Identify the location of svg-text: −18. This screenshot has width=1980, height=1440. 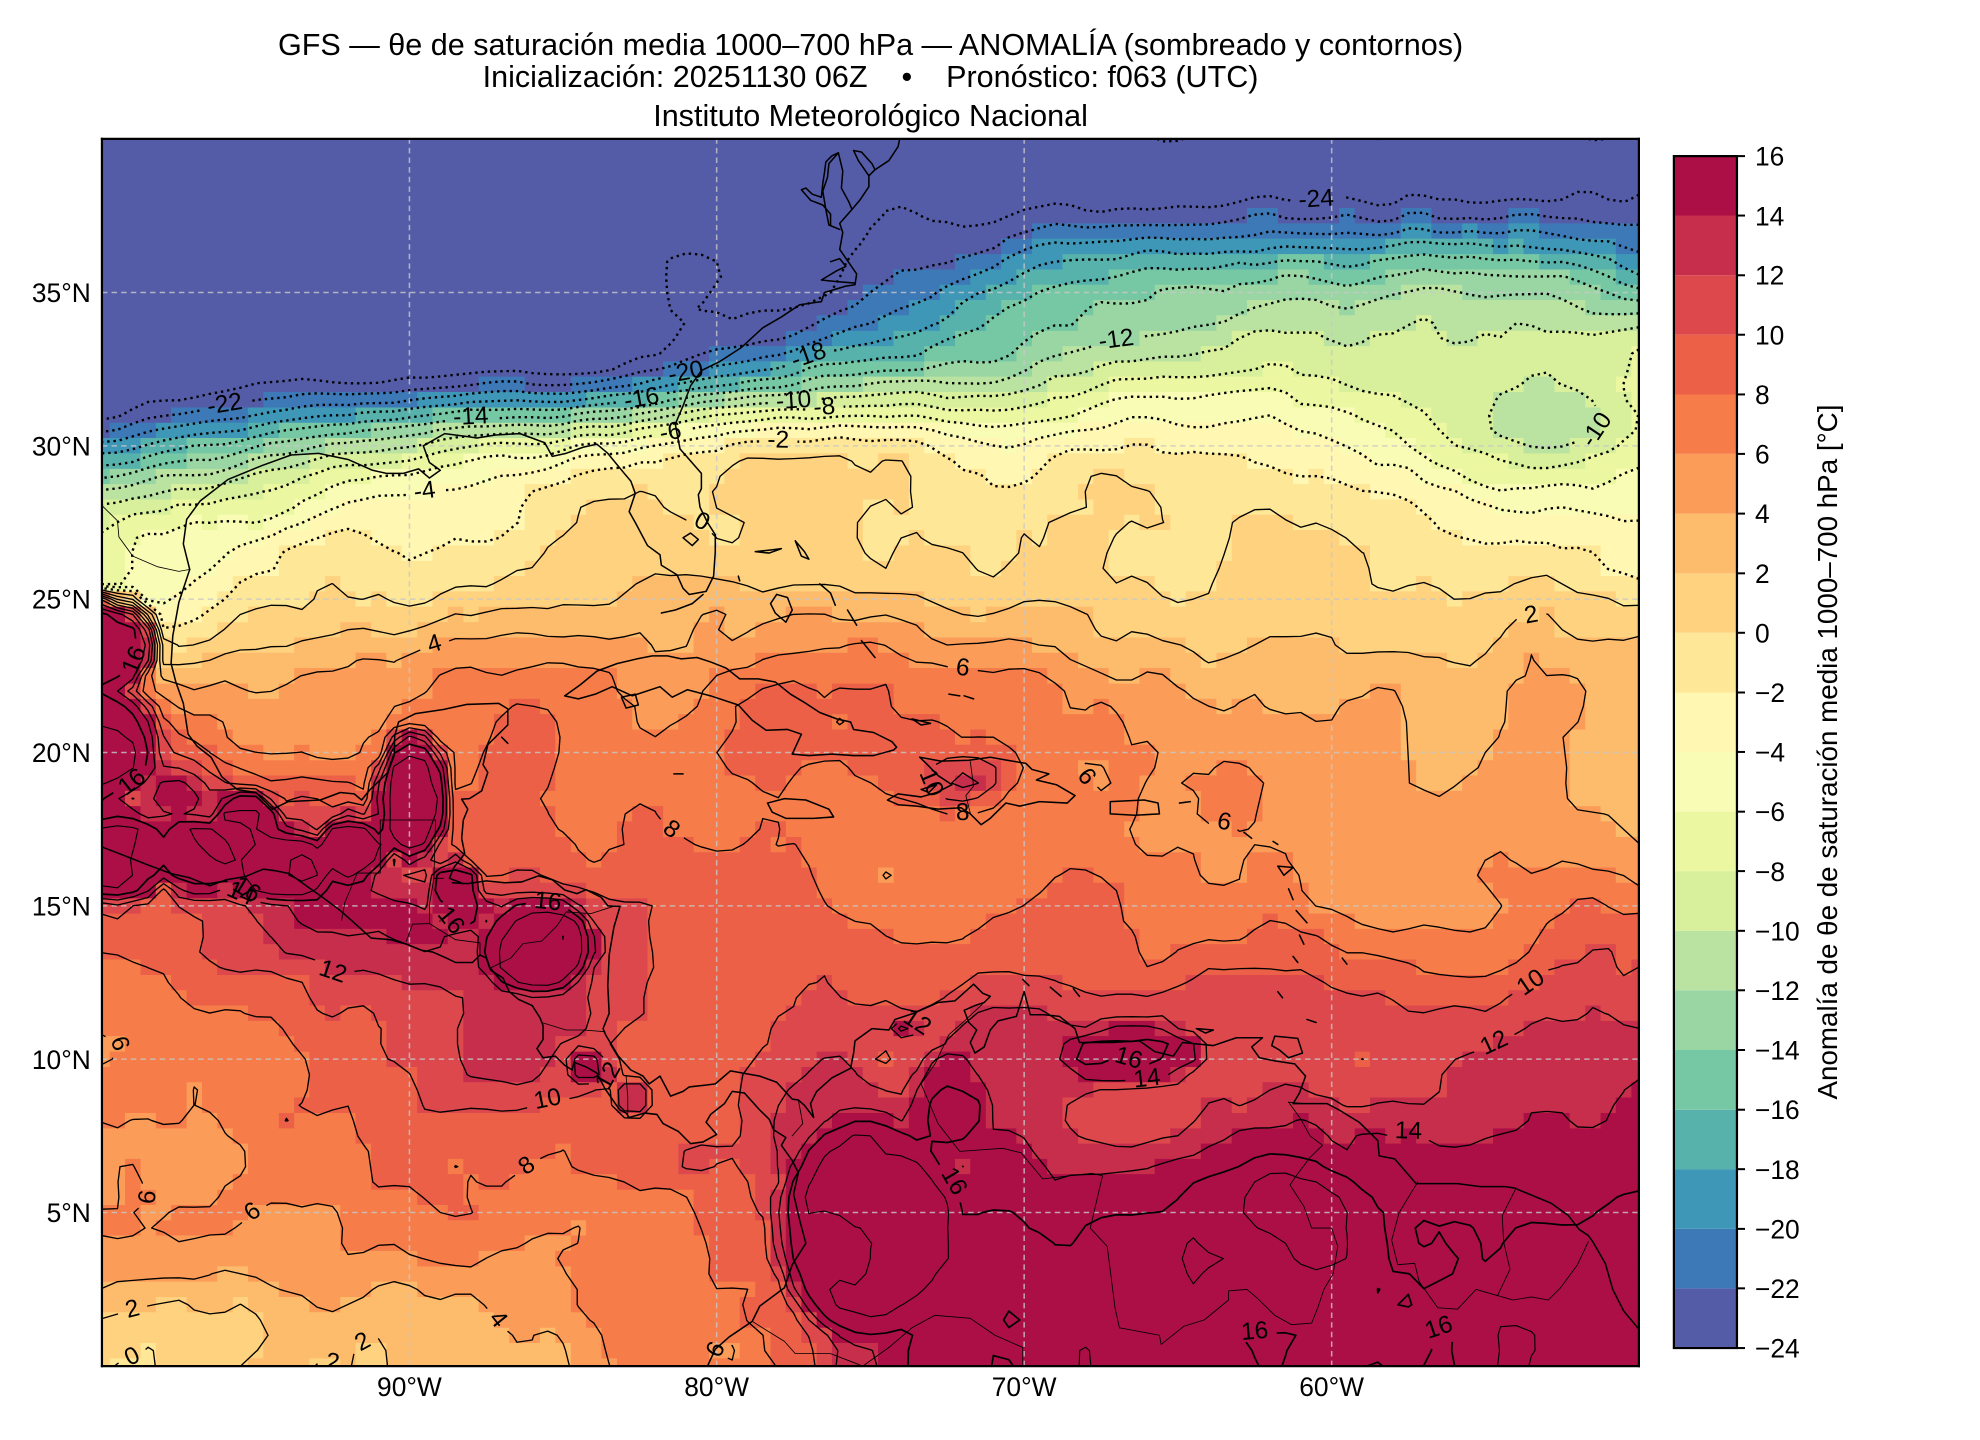
(1777, 1170).